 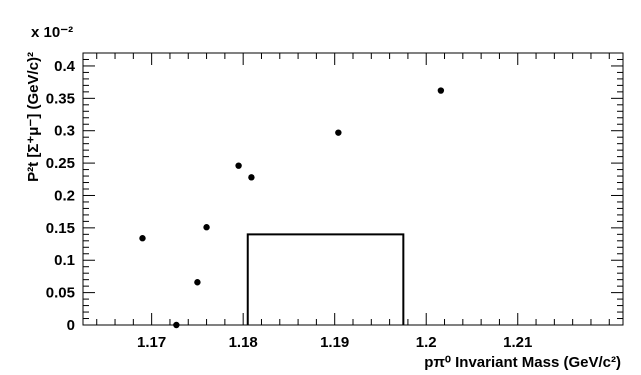 What do you see at coordinates (60, 163) in the screenshot?
I see `y-tick-label: 0.25` at bounding box center [60, 163].